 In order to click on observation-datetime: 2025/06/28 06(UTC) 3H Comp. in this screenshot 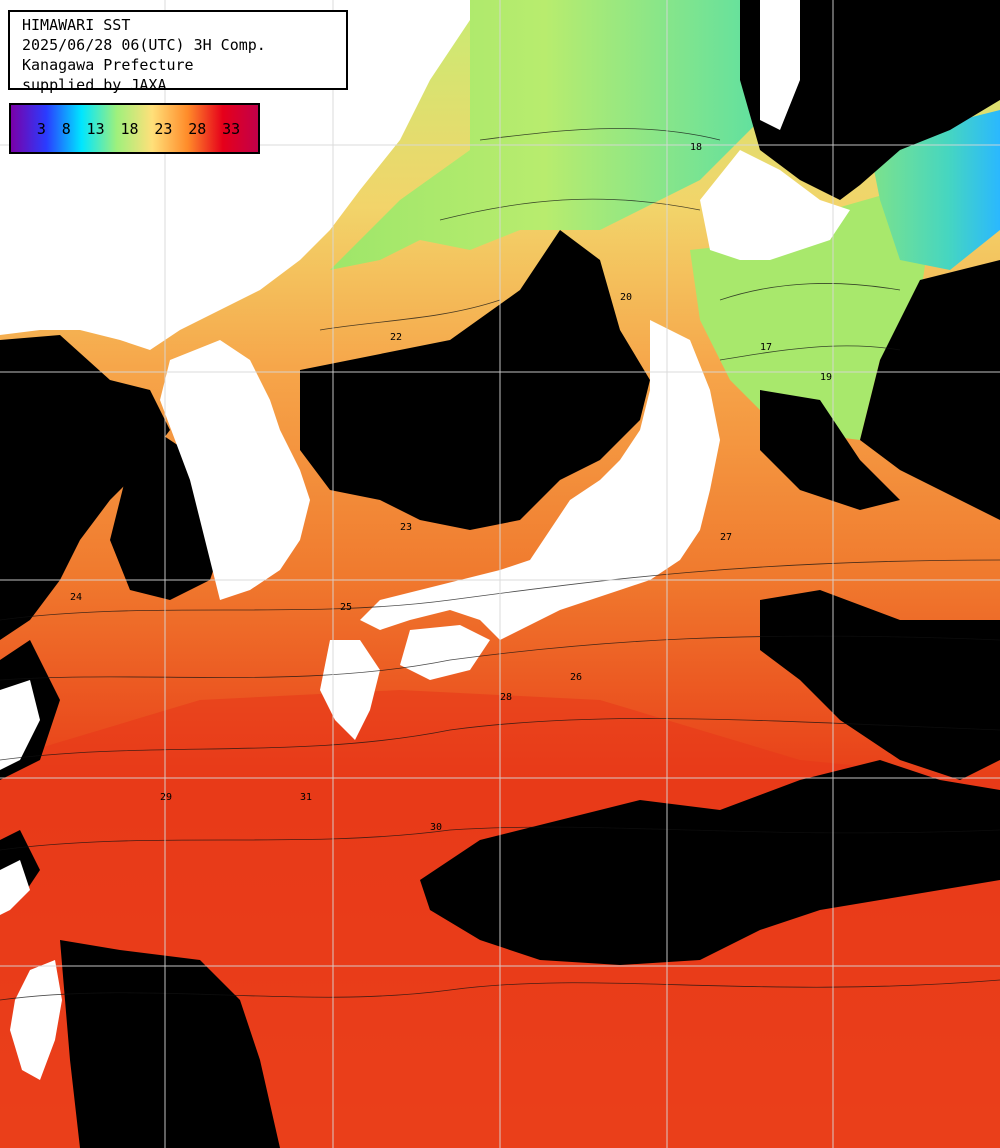, I will do `click(144, 45)`.